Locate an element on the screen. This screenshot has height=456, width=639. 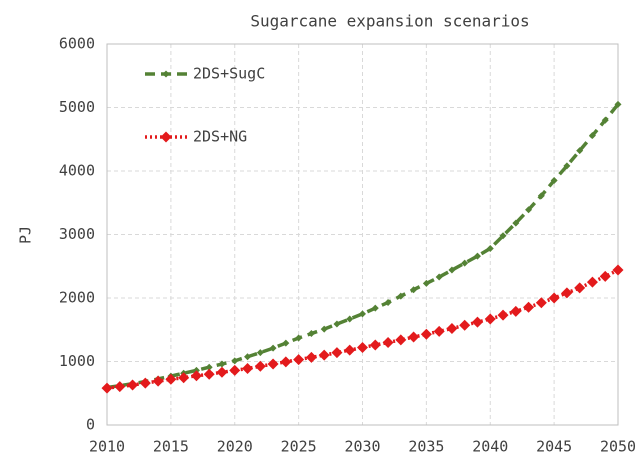
x-tick-label: 2020 is located at coordinates (235, 447).